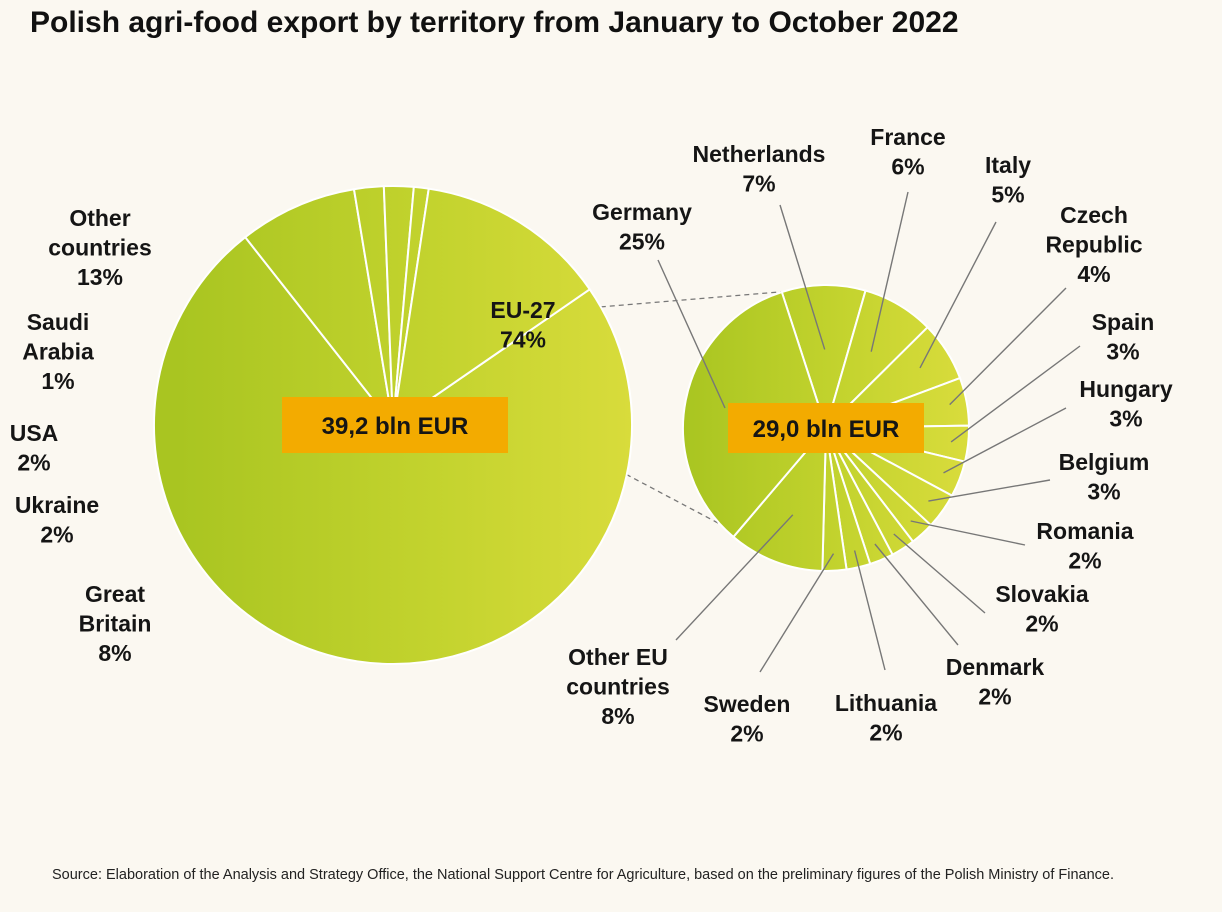 This screenshot has width=1222, height=912. Describe the element at coordinates (56, 535) in the screenshot. I see `slice-percent-ukraine: 2%` at that location.